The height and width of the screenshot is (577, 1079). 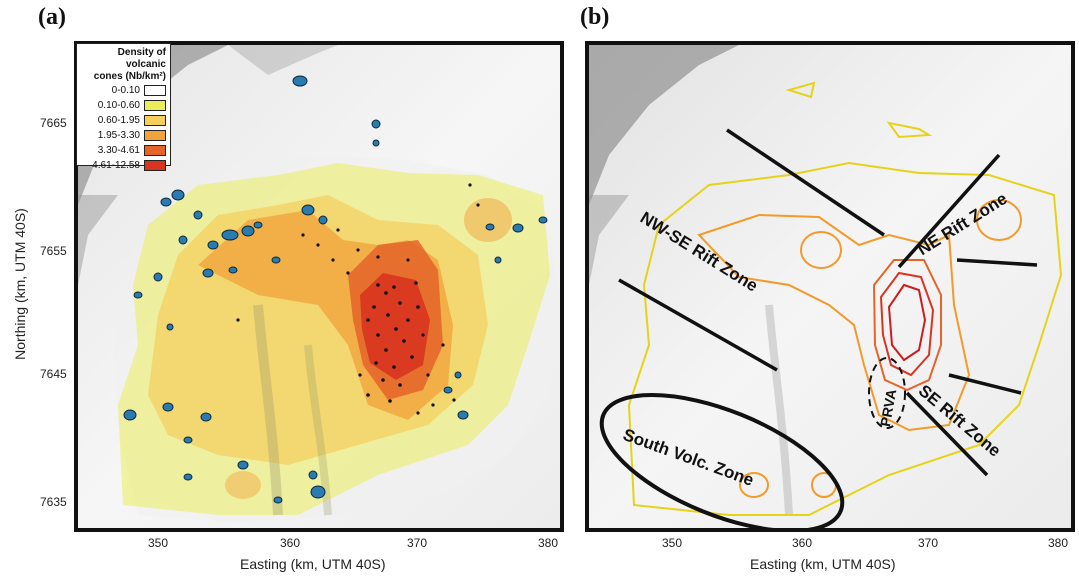 What do you see at coordinates (985, 384) in the screenshot?
I see `se-rift-boundary-north` at bounding box center [985, 384].